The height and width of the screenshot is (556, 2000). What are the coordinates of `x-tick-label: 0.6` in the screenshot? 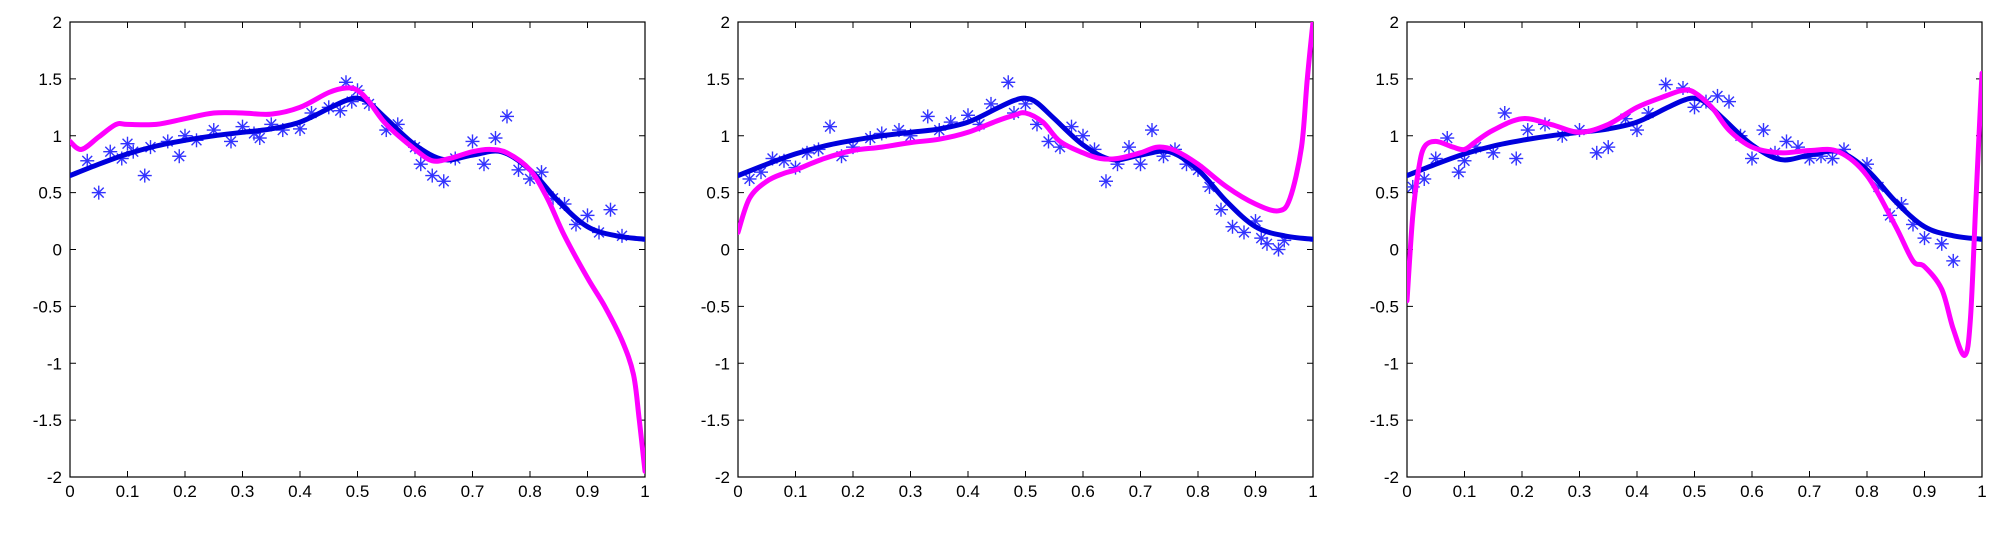 It's located at (1752, 491).